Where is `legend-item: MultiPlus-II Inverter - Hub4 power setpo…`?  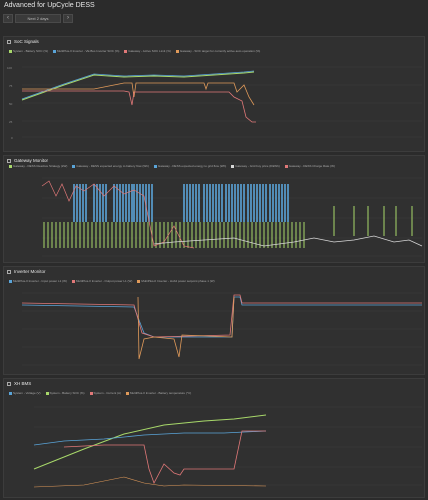 legend-item: MultiPlus-II Inverter - Hub4 power setpo… is located at coordinates (176, 281).